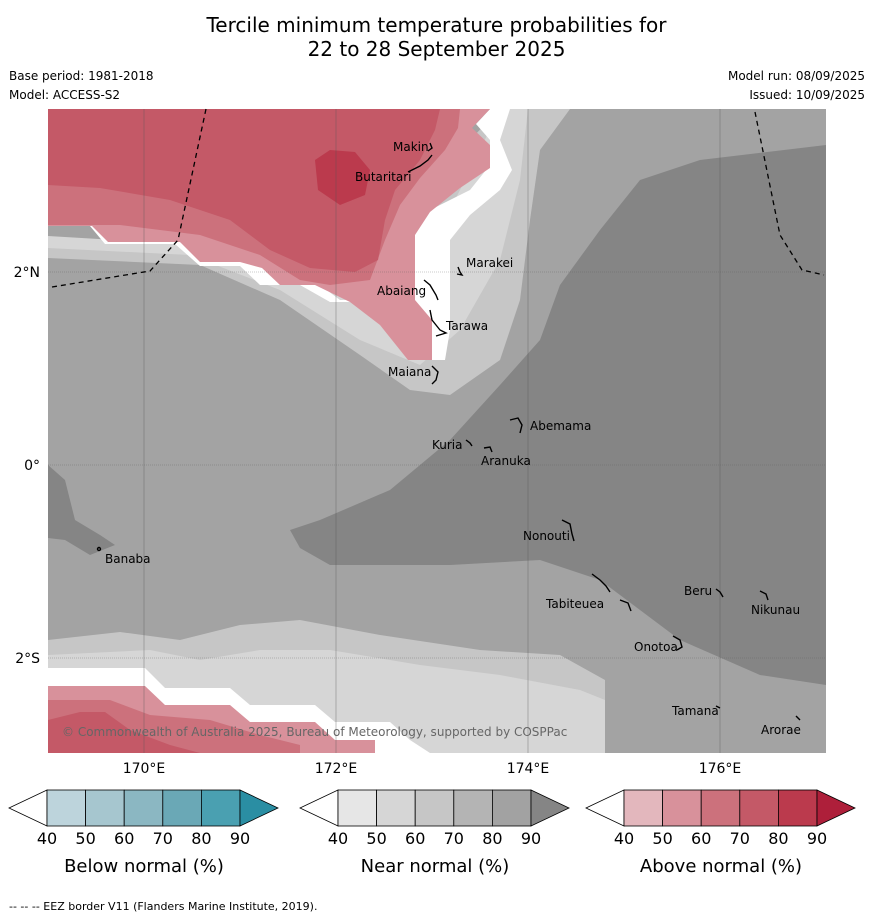  I want to click on base-period: Base period: 1981-2018, so click(81, 76).